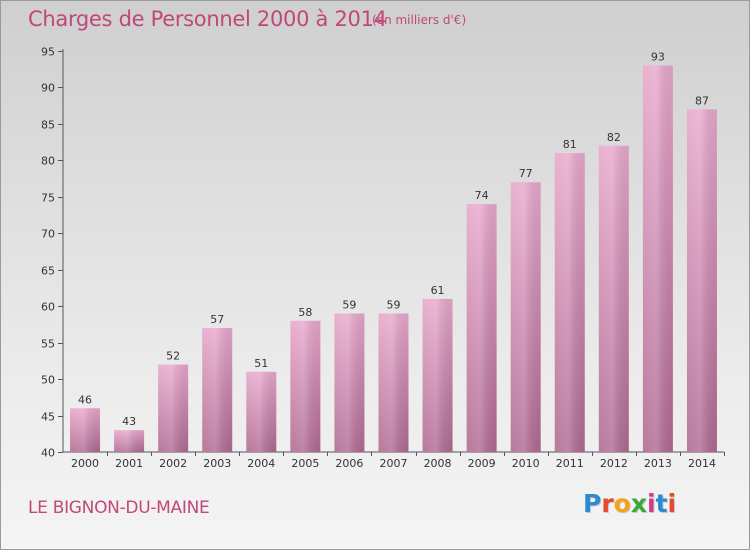 Image resolution: width=750 pixels, height=550 pixels. I want to click on logo-letter: P, so click(592, 503).